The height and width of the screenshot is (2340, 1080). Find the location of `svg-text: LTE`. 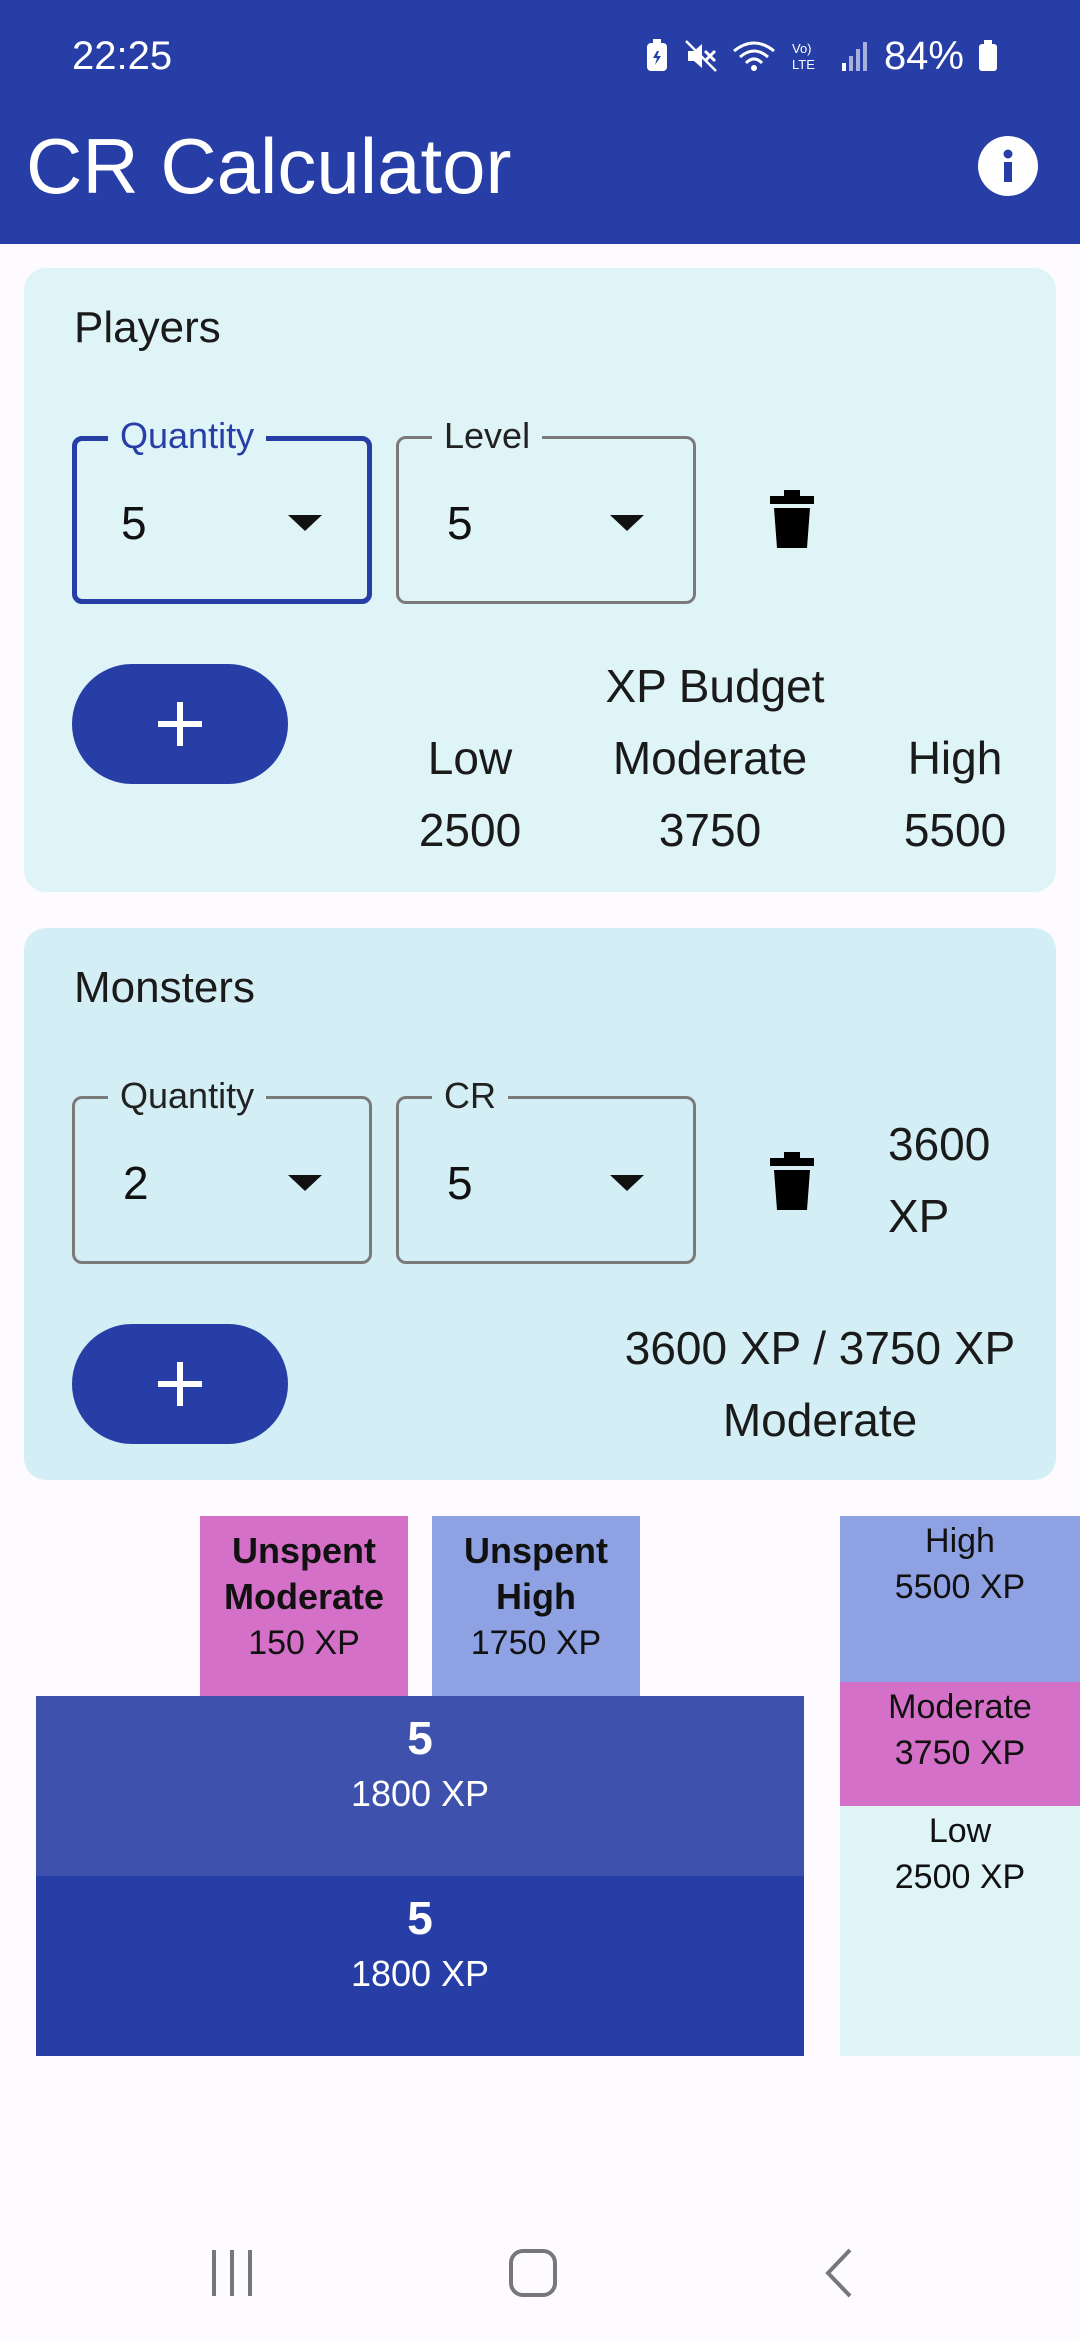

svg-text: LTE is located at coordinates (803, 64).